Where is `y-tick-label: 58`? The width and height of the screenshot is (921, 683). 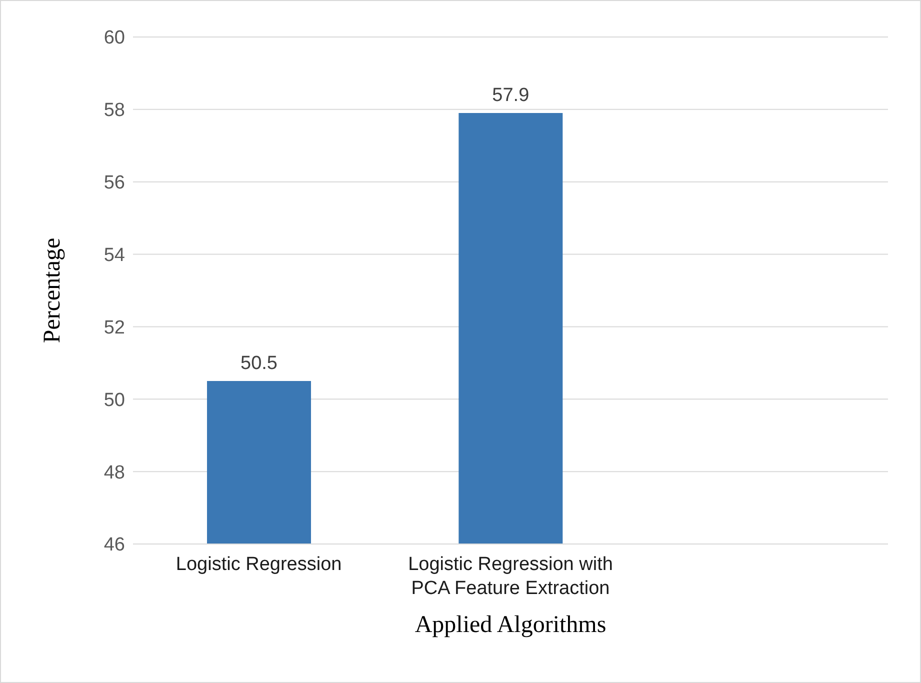
y-tick-label: 58 is located at coordinates (114, 111).